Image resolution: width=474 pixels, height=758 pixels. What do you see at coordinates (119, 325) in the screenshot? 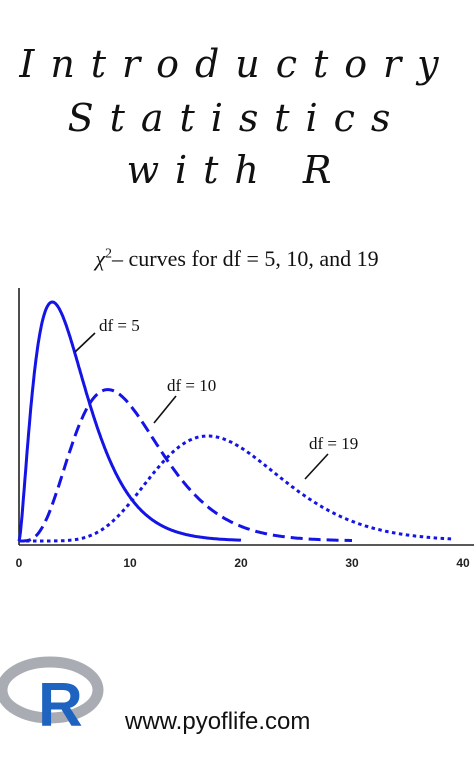
I see `curve-label-df-5: df = 5` at bounding box center [119, 325].